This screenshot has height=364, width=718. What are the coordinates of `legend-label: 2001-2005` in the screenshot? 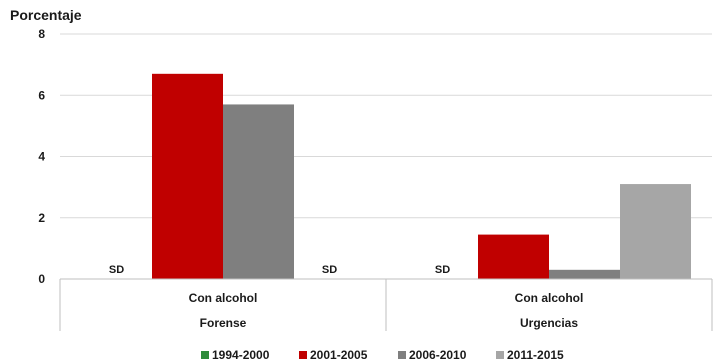 It's located at (339, 355).